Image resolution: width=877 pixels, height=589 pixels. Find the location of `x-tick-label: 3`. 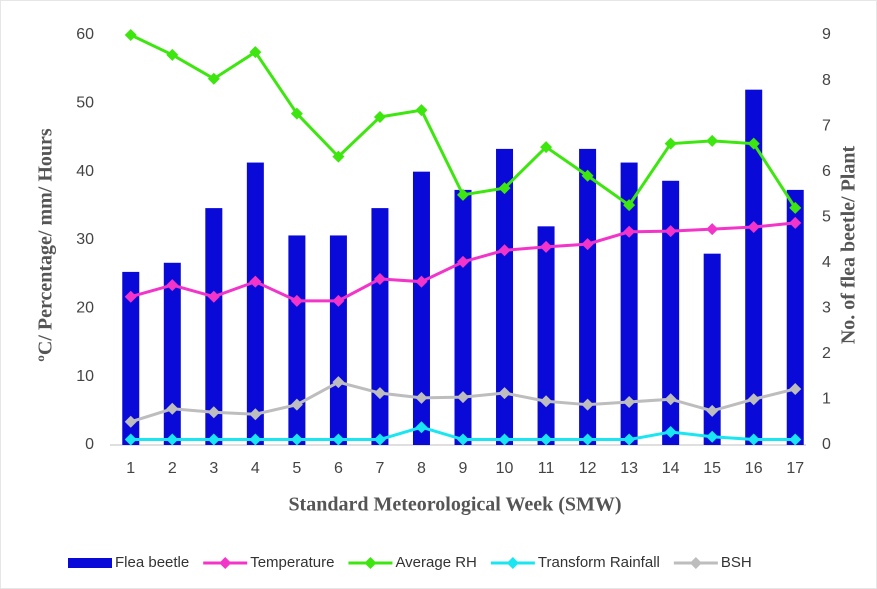

x-tick-label: 3 is located at coordinates (213, 468).